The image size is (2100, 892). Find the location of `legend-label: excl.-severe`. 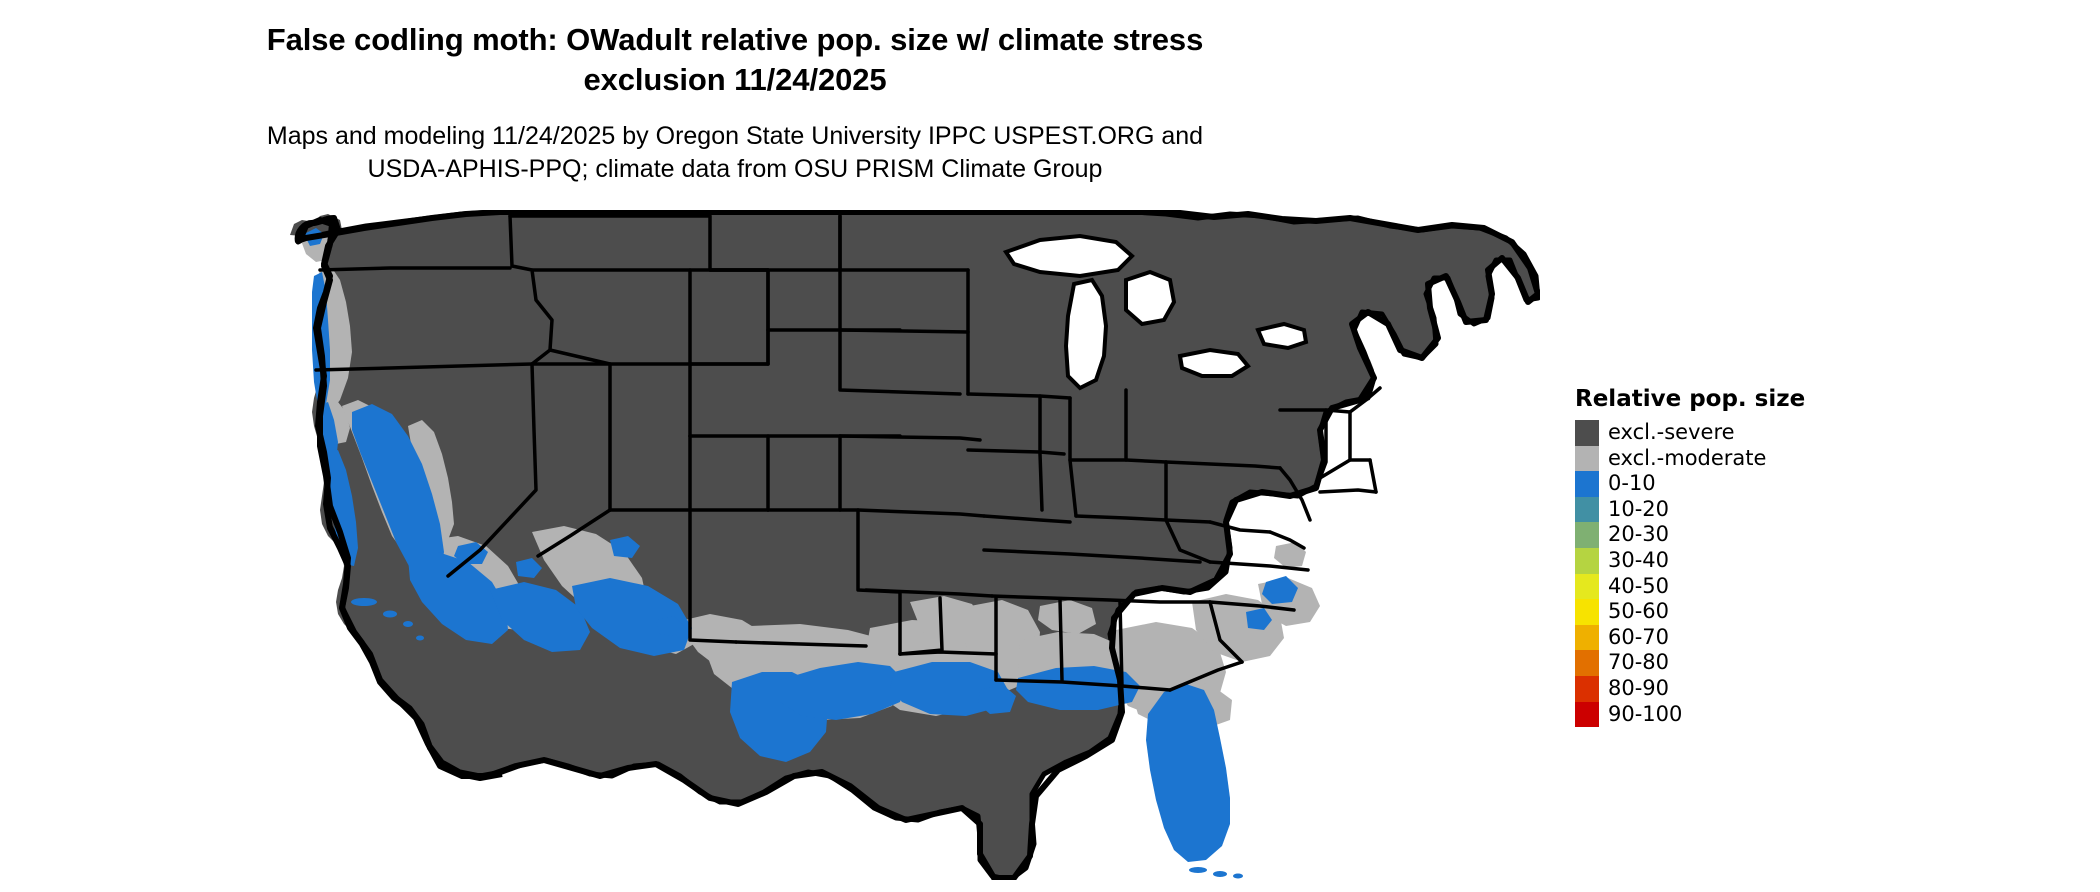

legend-label: excl.-severe is located at coordinates (1671, 432).